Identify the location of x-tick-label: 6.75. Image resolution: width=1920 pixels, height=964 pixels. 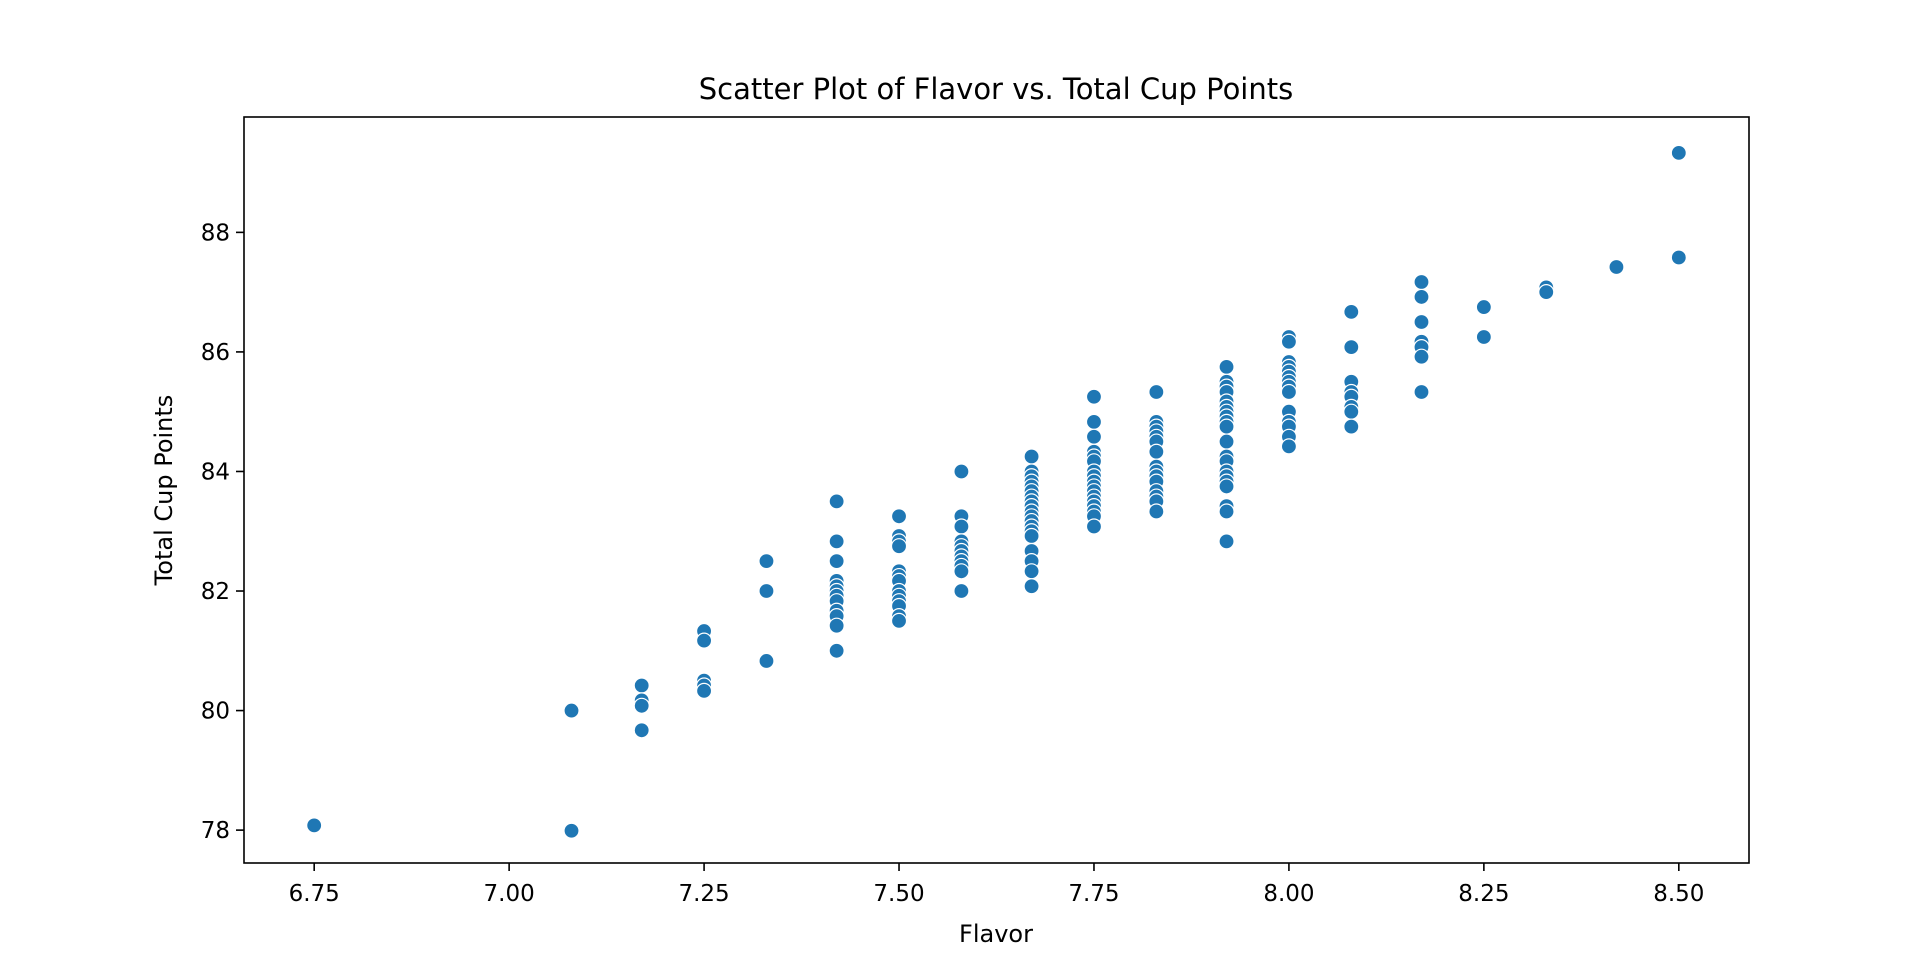
(314, 894).